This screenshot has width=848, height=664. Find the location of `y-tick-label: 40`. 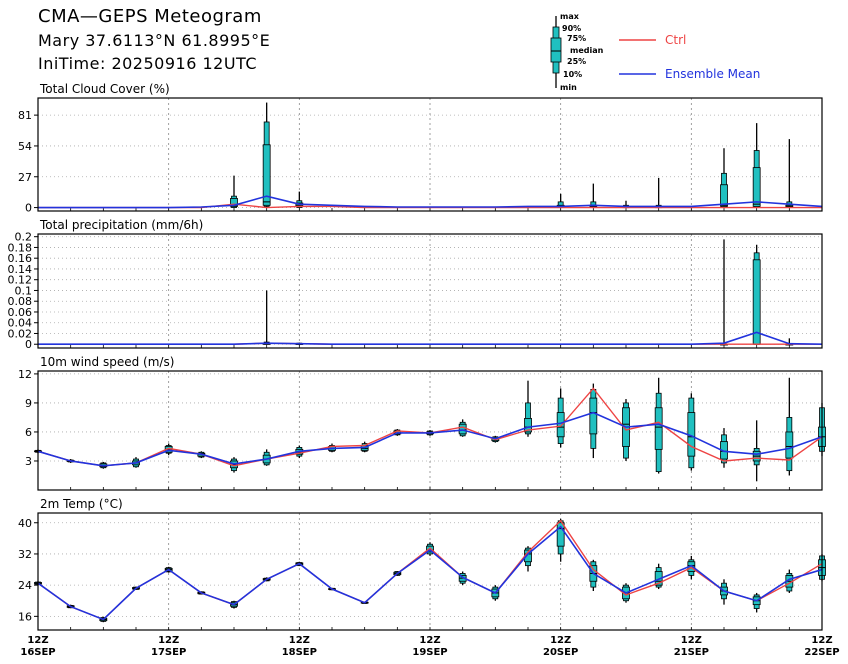

y-tick-label: 40 is located at coordinates (25, 523).